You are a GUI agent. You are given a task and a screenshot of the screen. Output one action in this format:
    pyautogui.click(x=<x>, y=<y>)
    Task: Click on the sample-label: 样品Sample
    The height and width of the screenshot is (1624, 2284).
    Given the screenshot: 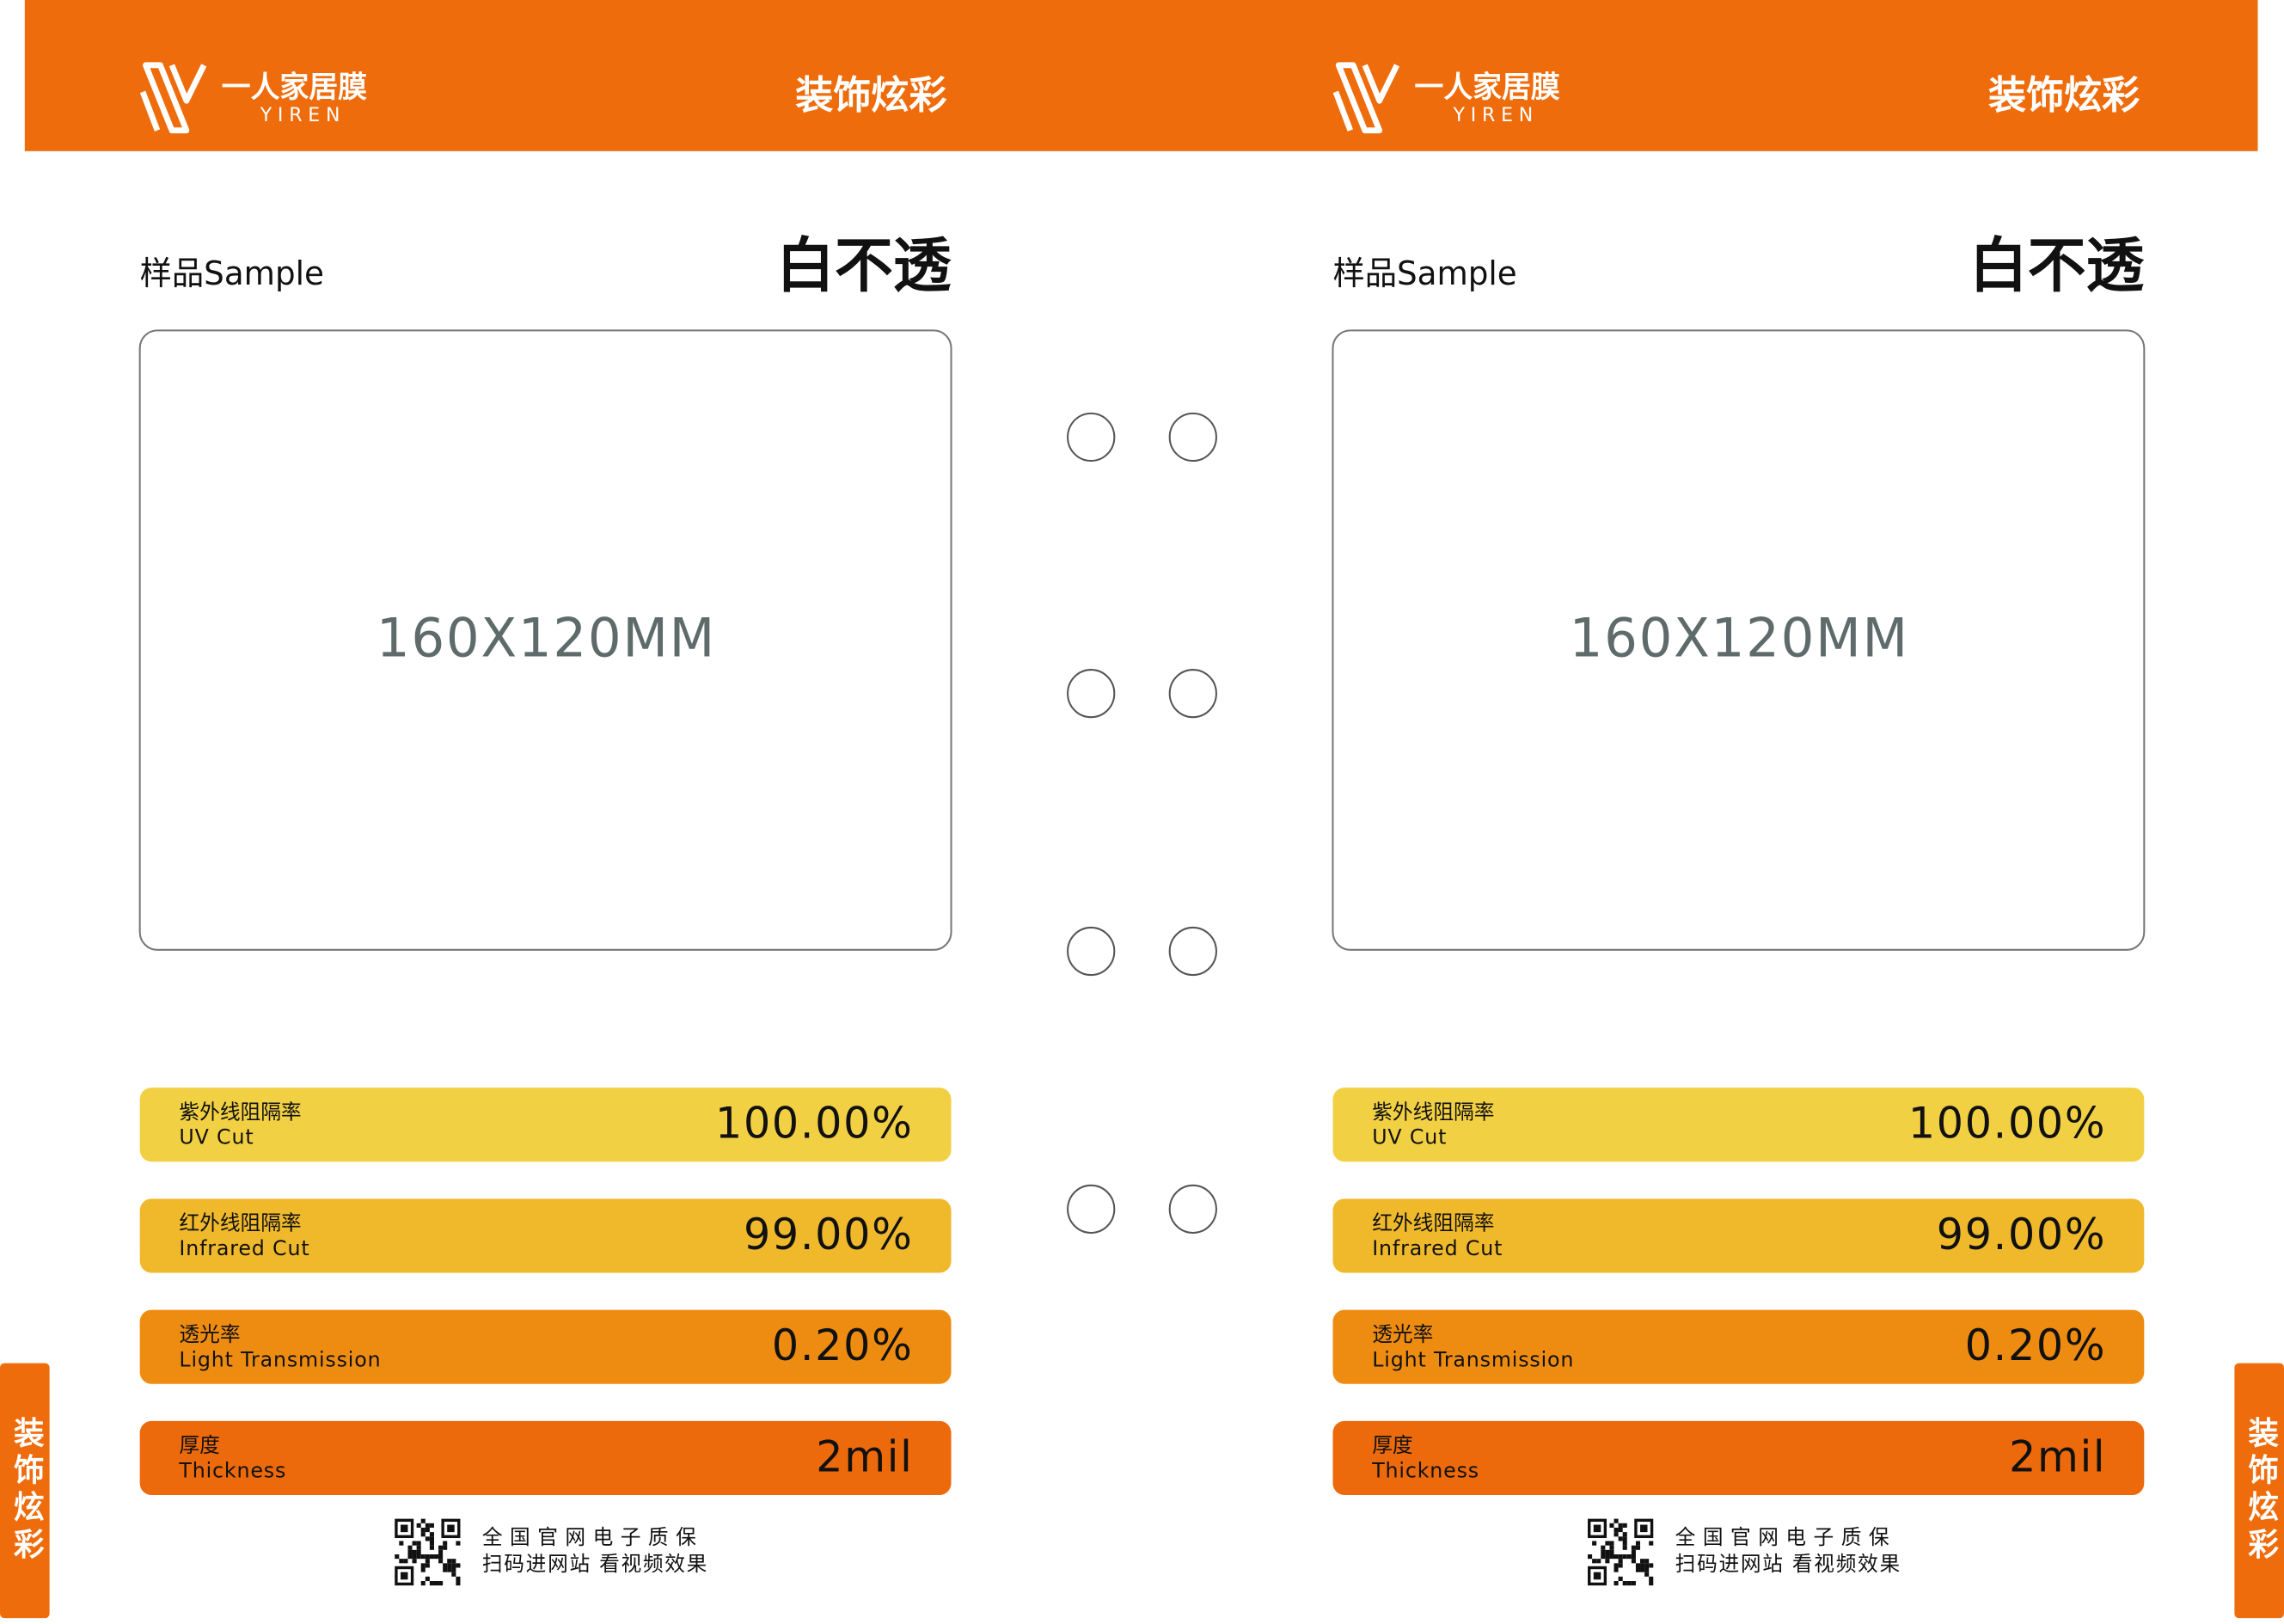 What is the action you would take?
    pyautogui.click(x=1424, y=273)
    